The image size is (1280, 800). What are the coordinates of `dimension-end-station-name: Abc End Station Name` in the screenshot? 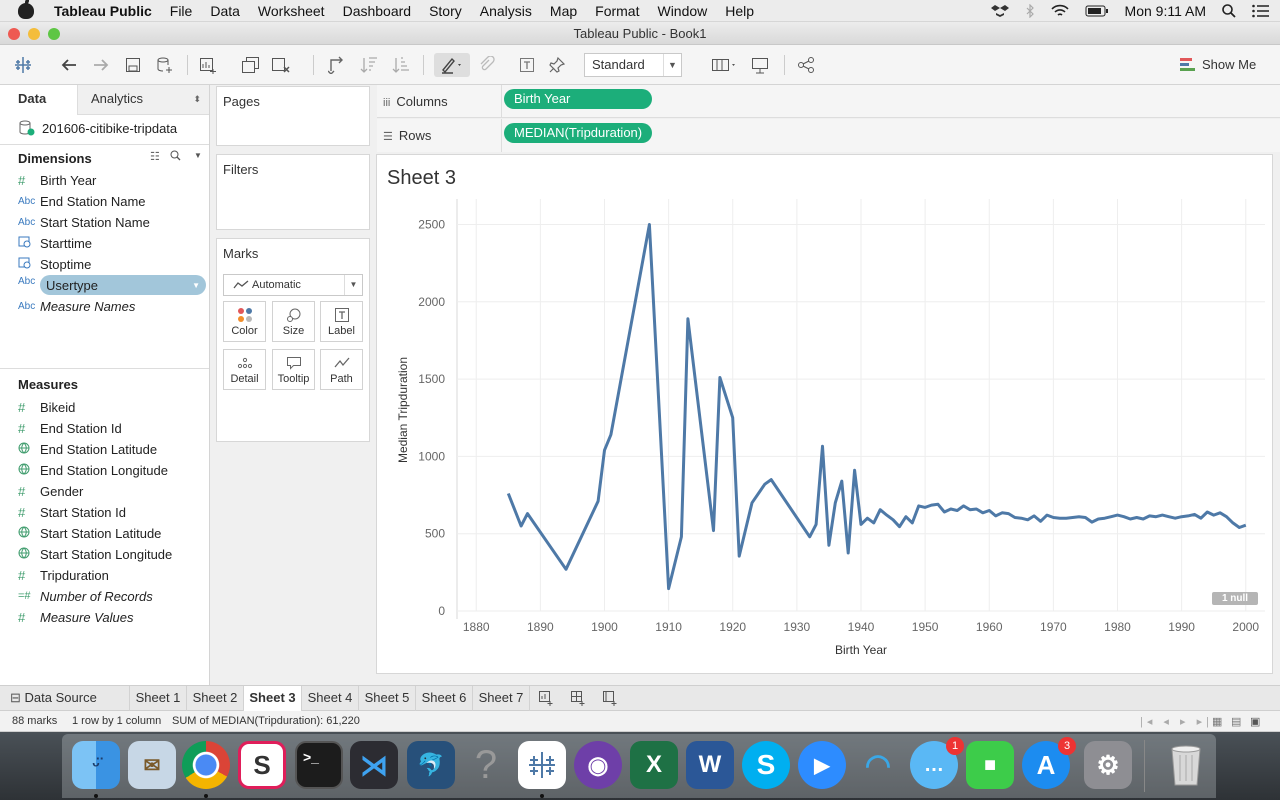 It's located at (113, 201).